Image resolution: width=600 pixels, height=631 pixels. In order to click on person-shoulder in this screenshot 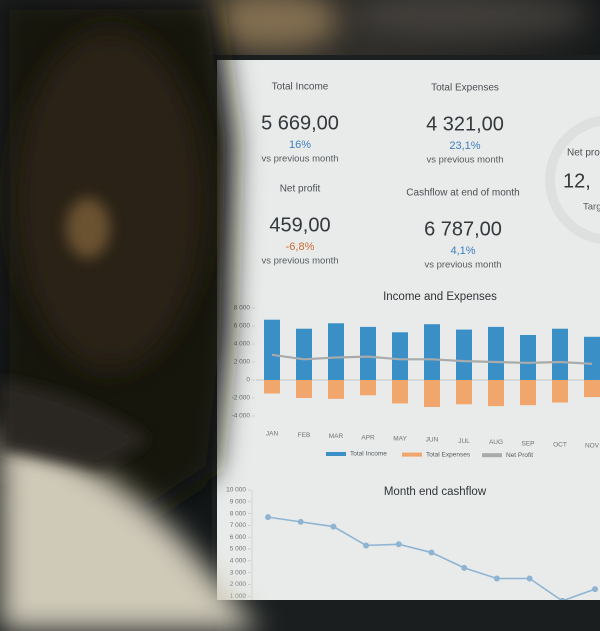, I will do `click(130, 530)`.